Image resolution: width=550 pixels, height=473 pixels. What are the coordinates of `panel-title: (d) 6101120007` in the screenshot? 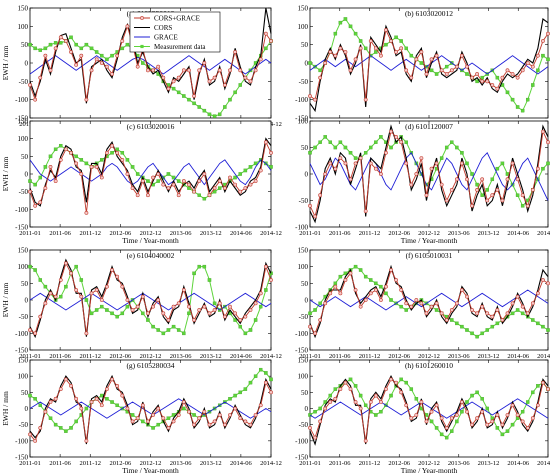 It's located at (429, 126).